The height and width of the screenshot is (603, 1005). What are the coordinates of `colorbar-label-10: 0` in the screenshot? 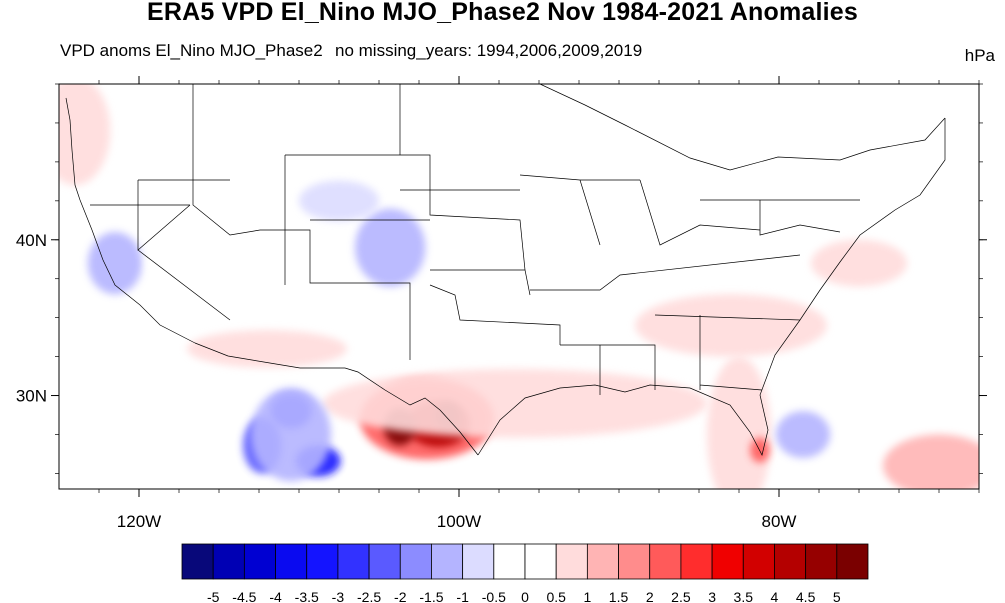 It's located at (525, 596).